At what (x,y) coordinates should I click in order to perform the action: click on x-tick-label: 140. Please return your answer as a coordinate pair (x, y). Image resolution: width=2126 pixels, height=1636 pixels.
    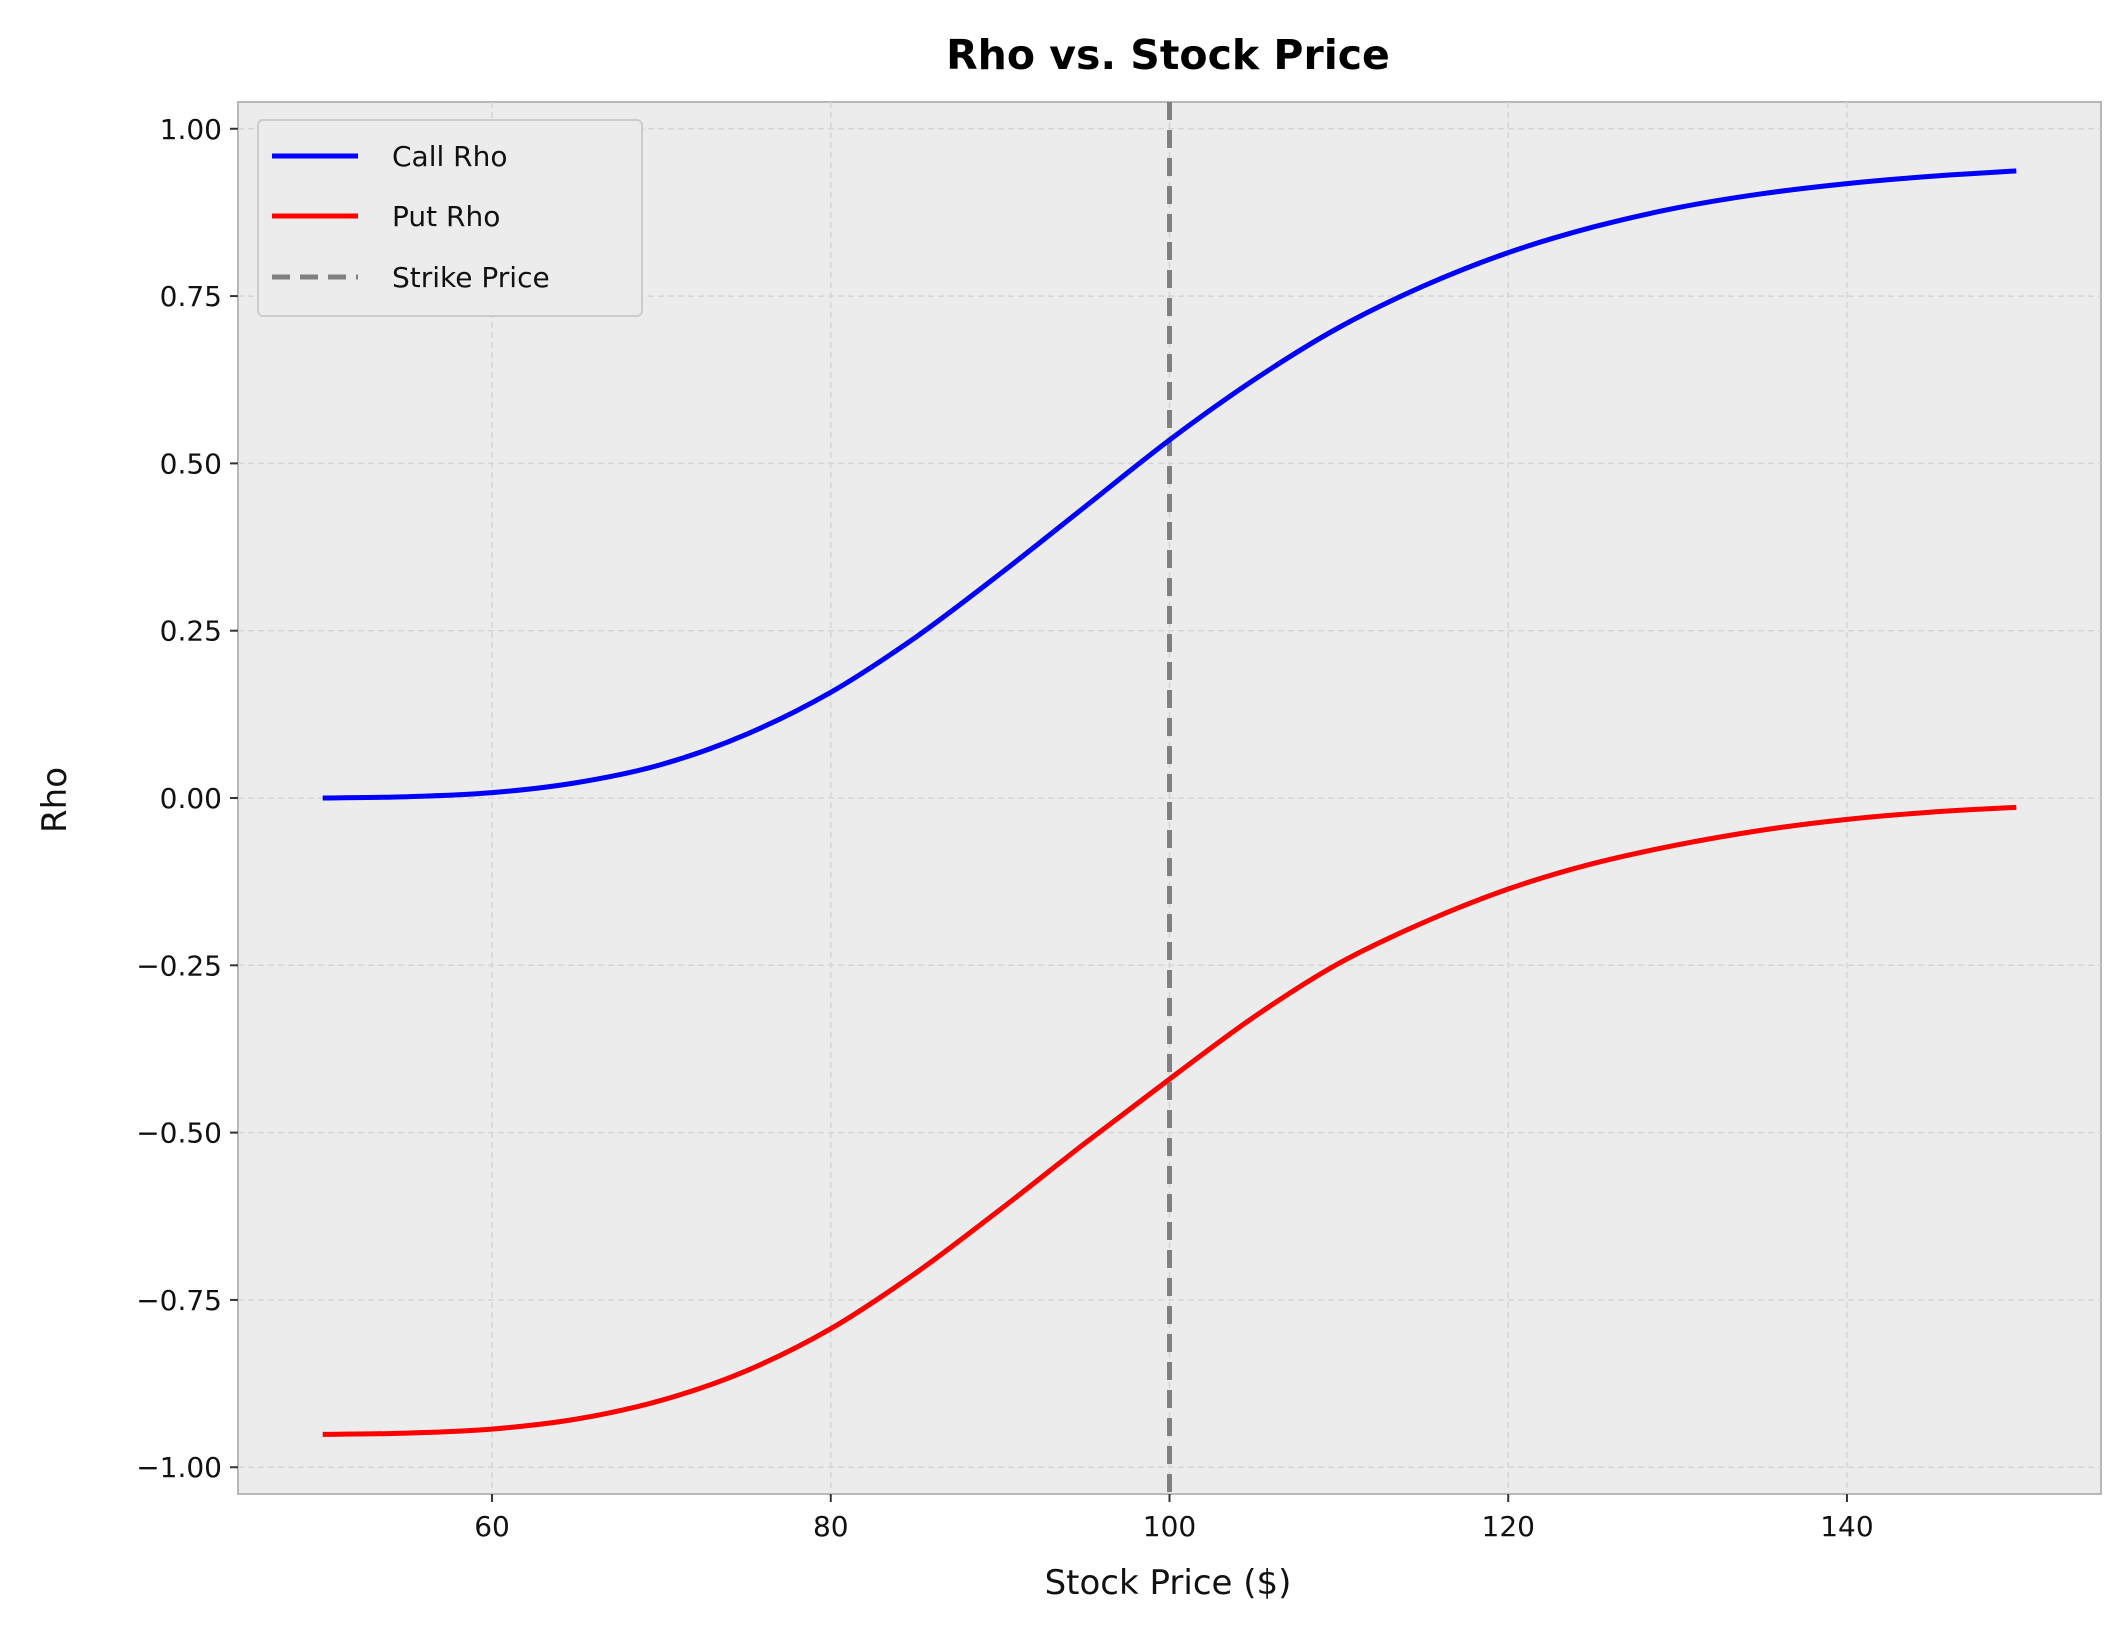
    Looking at the image, I should click on (1846, 1526).